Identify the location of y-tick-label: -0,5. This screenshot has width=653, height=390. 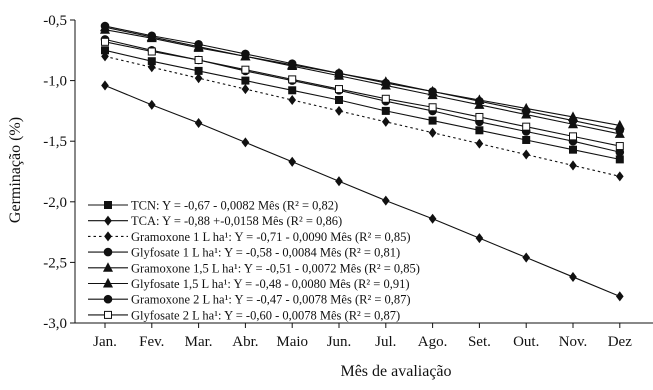
(55, 21).